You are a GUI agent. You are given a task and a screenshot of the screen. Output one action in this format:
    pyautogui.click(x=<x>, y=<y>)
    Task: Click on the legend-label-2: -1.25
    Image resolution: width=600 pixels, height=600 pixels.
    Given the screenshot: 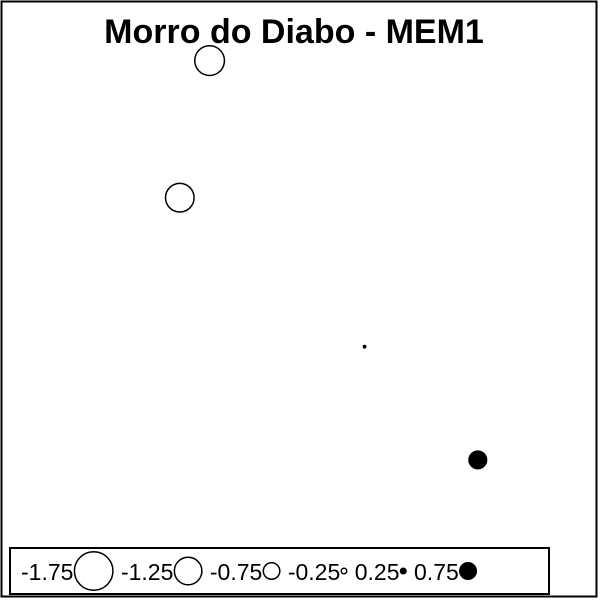 What is the action you would take?
    pyautogui.click(x=147, y=572)
    